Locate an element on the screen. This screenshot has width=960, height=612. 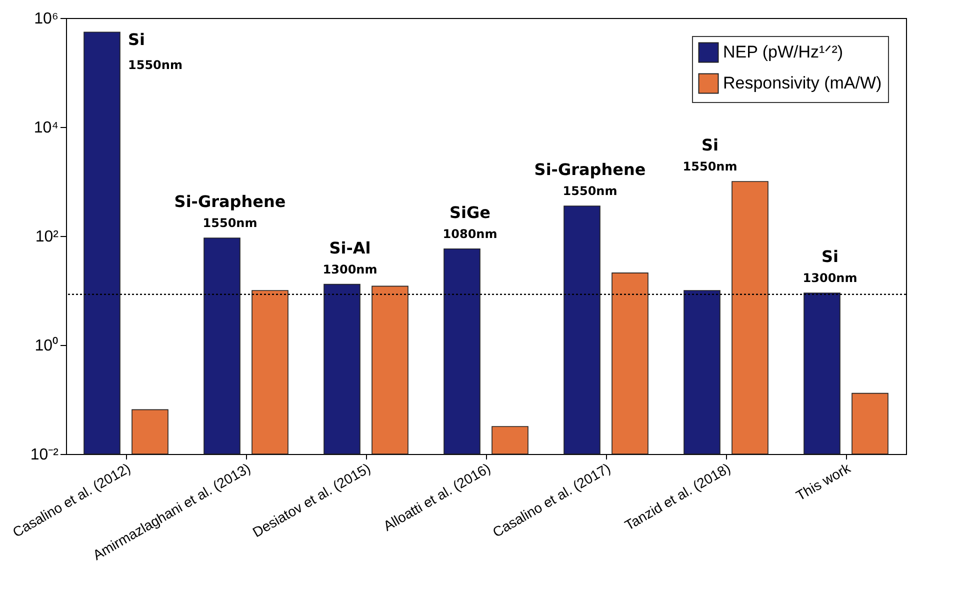
annotation: 1080nm is located at coordinates (470, 233).